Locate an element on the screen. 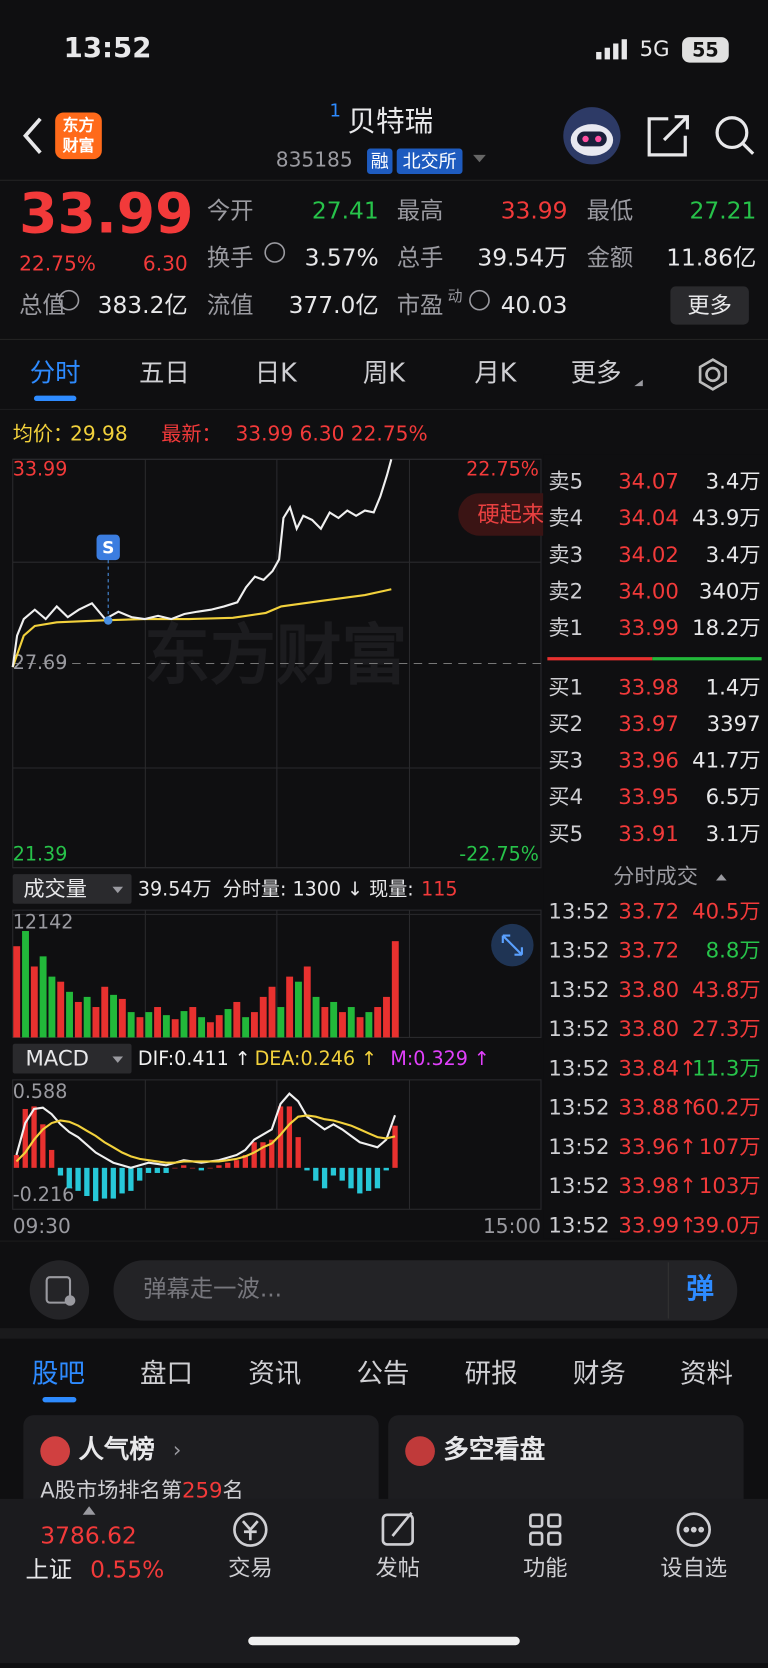 The width and height of the screenshot is (768, 1668). volume-title: 成交量 is located at coordinates (55, 889).